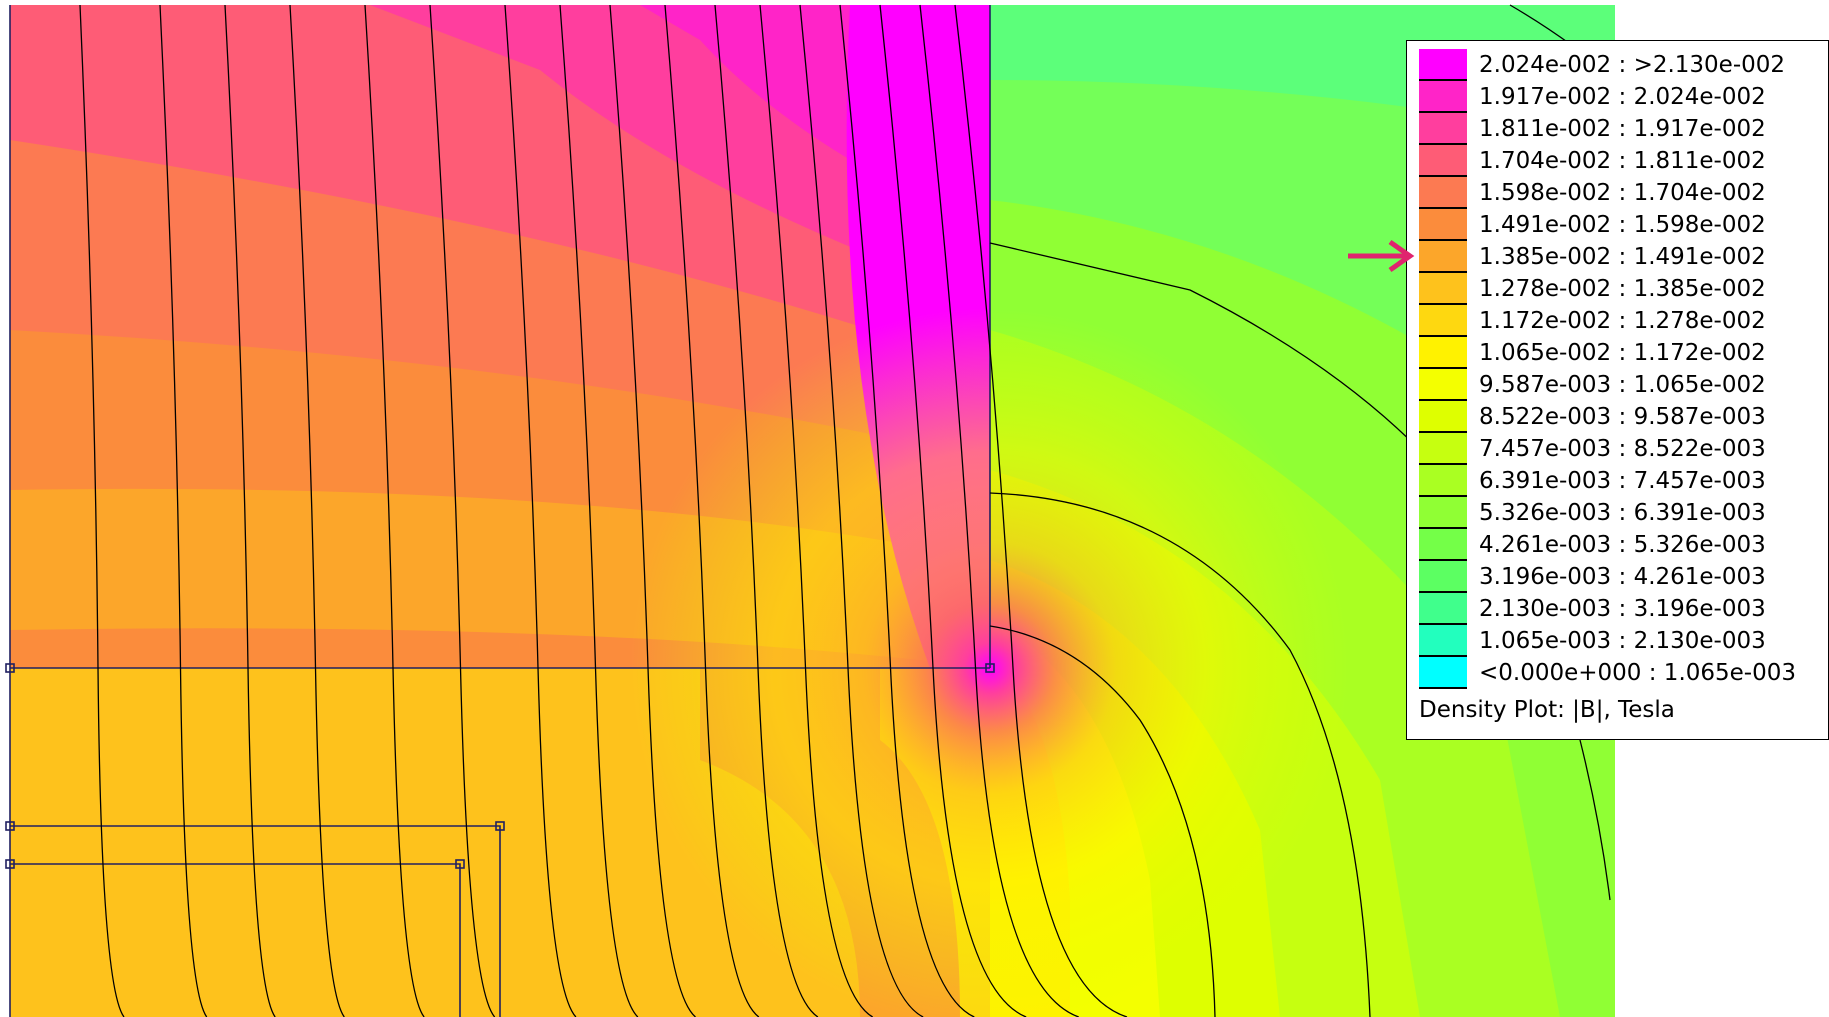 This screenshot has height=1017, width=1829. I want to click on legend-label: 1.172e-002 : 1.278e-002, so click(1622, 321).